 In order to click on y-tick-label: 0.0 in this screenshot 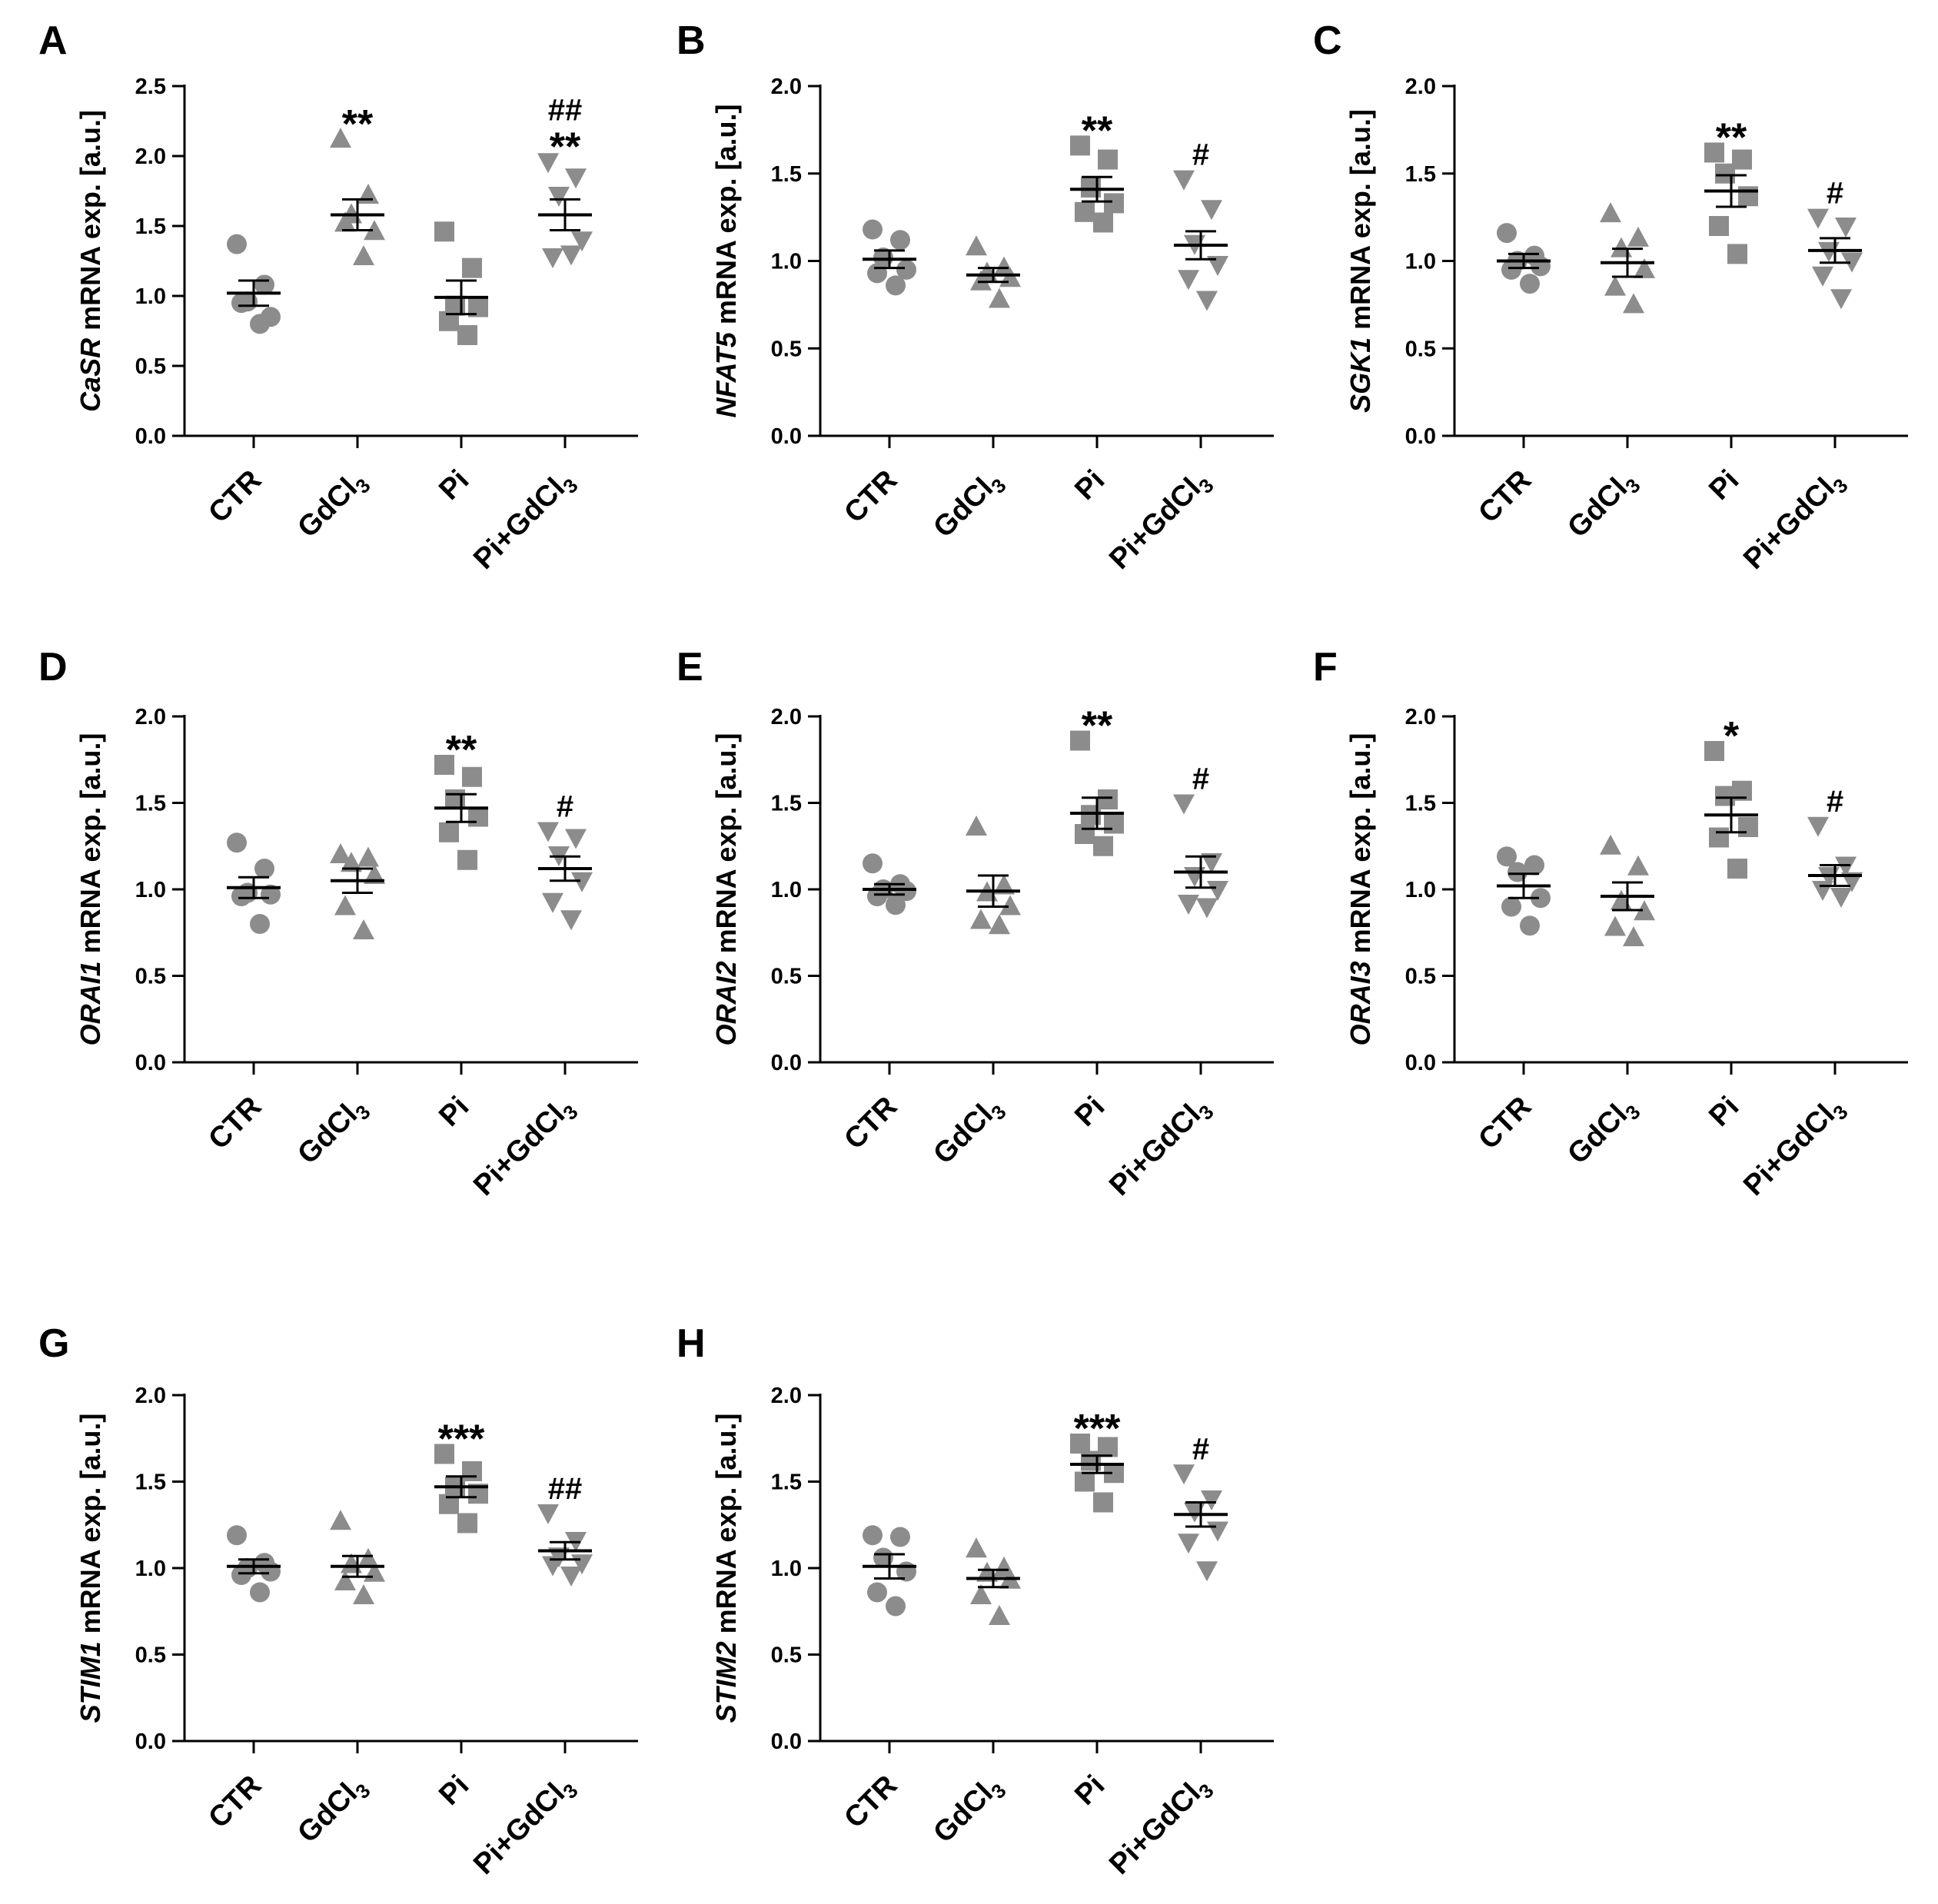, I will do `click(150, 1063)`.